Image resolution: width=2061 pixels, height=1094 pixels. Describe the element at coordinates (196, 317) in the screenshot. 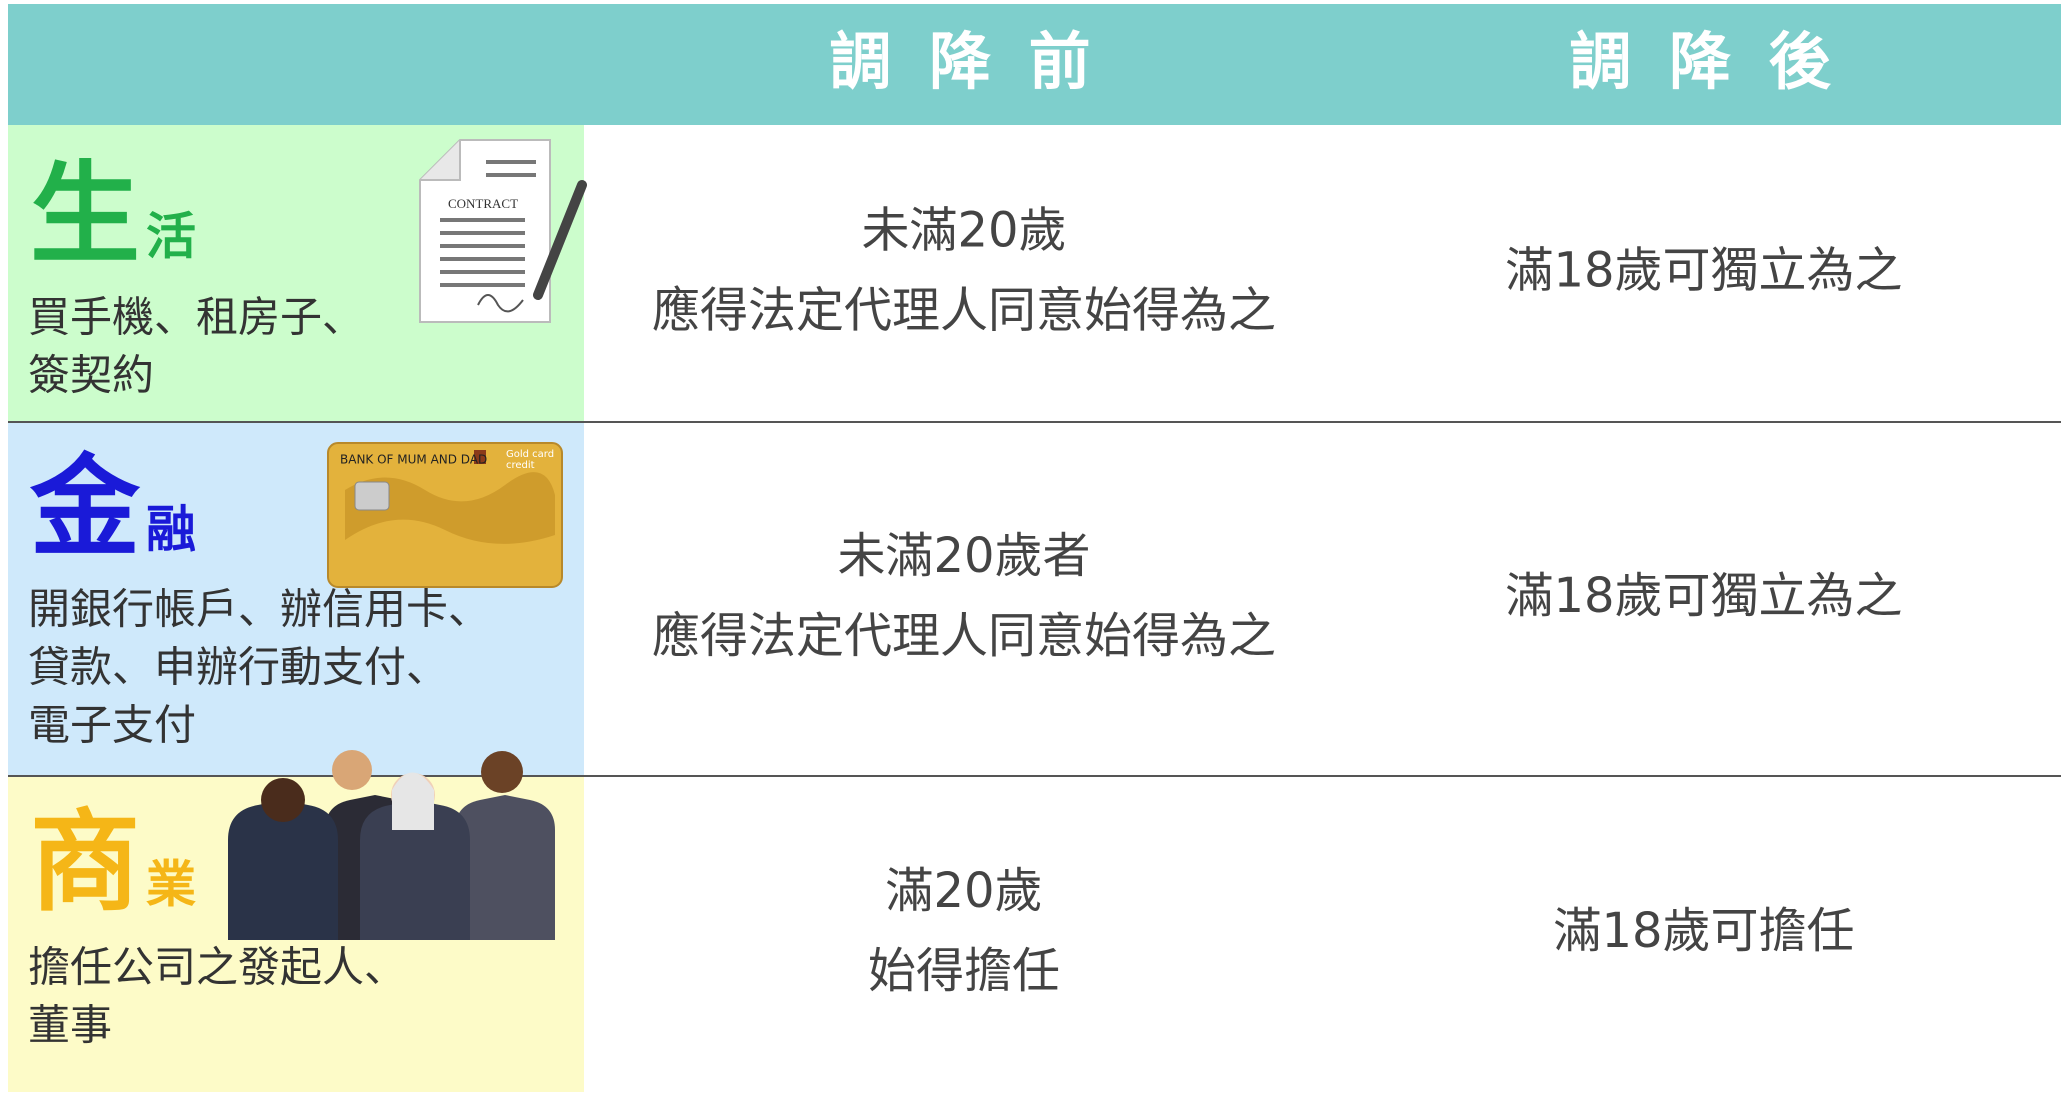

I see `description: 買手機、租房子、` at that location.